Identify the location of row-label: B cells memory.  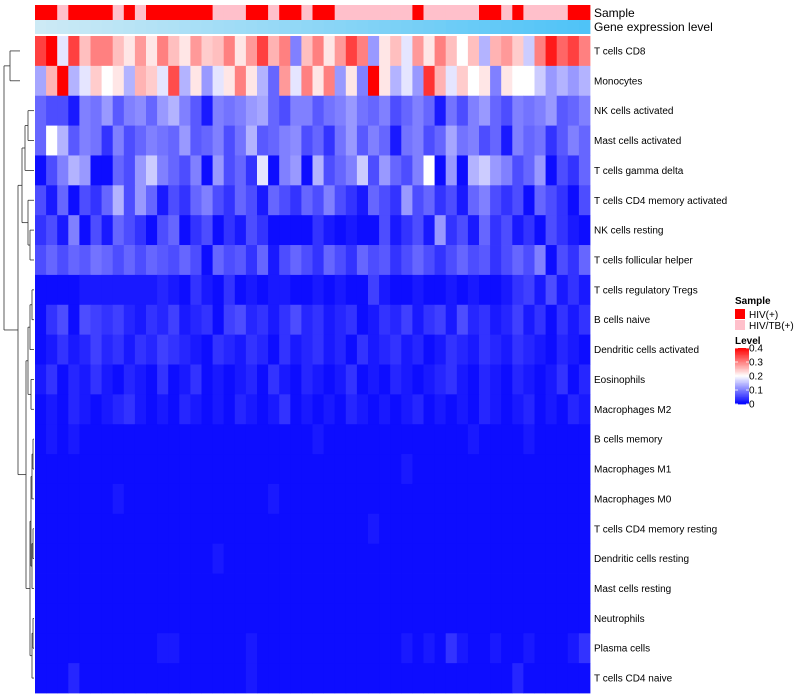
(628, 440).